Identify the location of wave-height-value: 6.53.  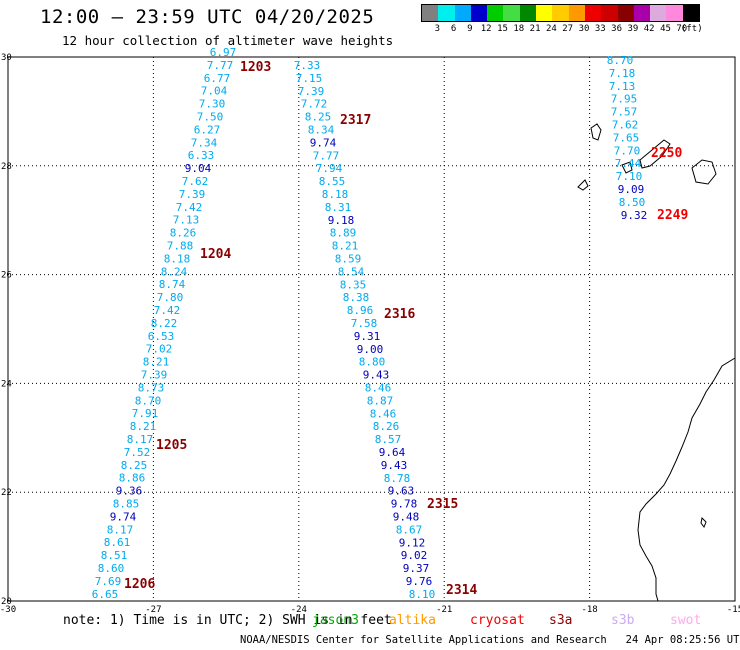
(161, 336).